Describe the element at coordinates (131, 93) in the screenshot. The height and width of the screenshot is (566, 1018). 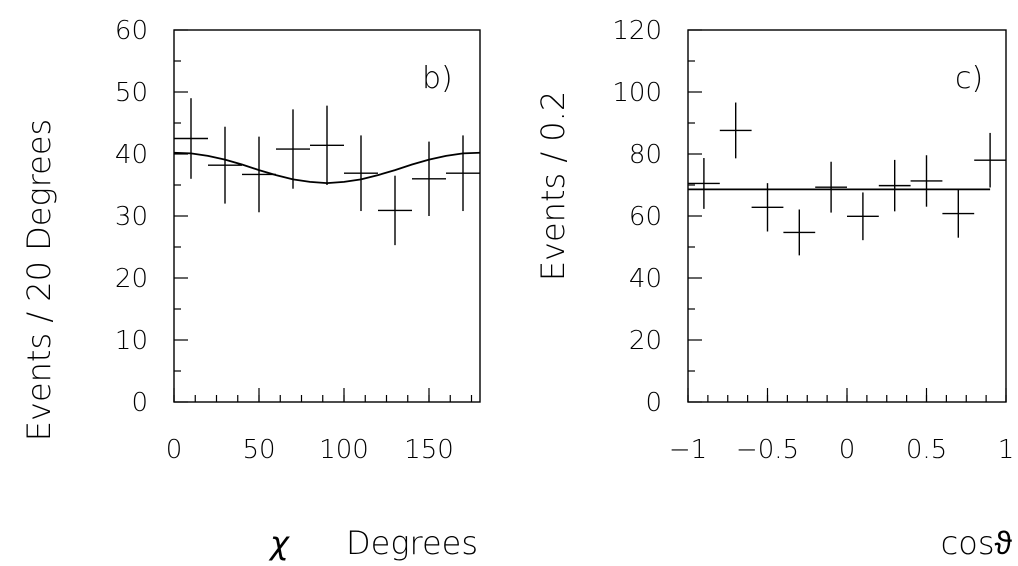
I see `y-tick-label: 50` at that location.